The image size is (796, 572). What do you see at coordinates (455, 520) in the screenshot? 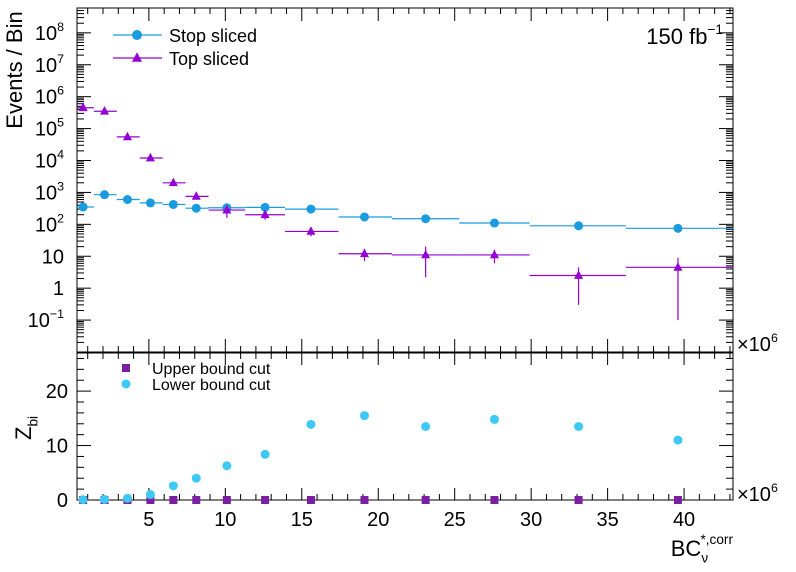
I see `x-tick-label: 25` at bounding box center [455, 520].